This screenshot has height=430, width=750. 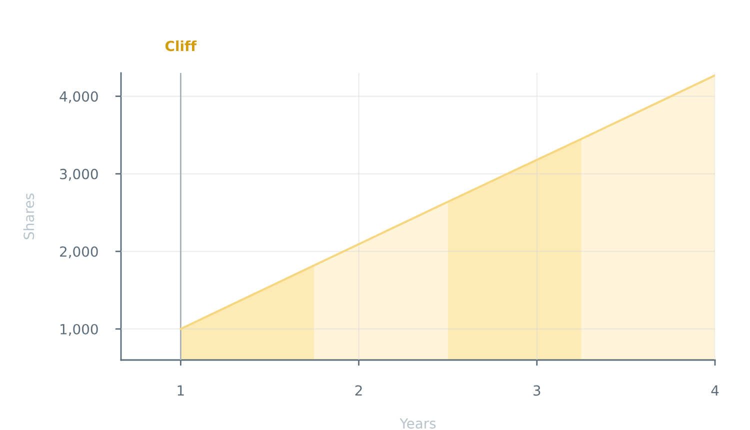 What do you see at coordinates (537, 390) in the screenshot?
I see `x-tick-label: 3` at bounding box center [537, 390].